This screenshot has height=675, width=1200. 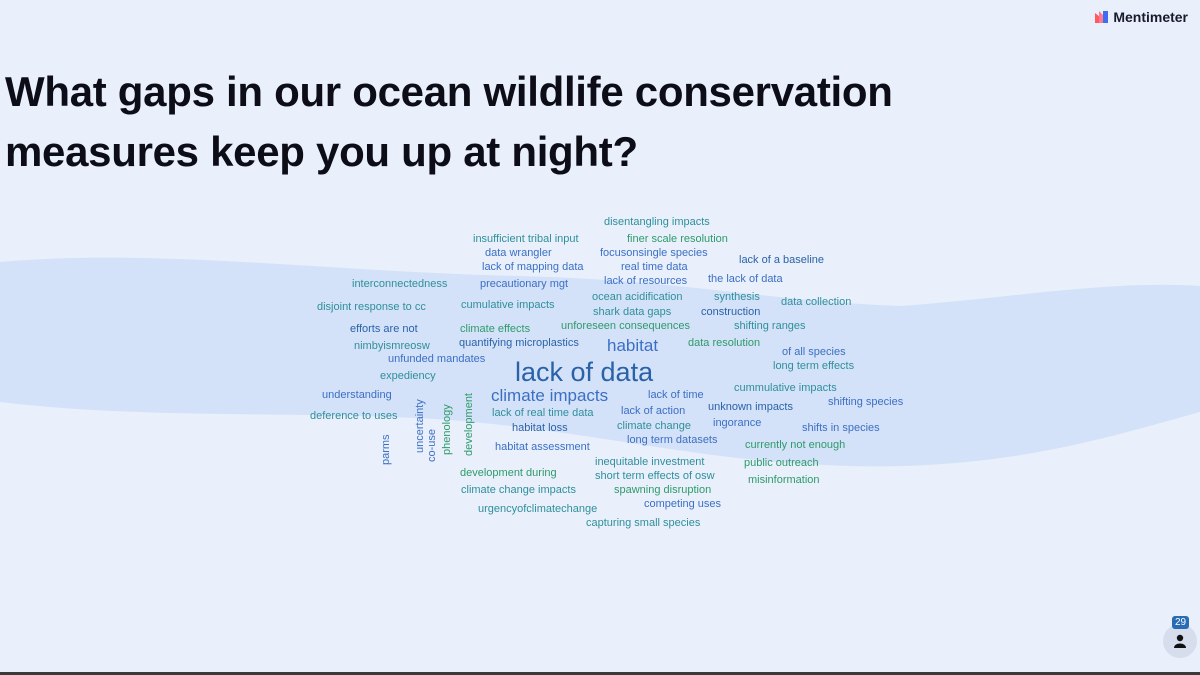 What do you see at coordinates (731, 312) in the screenshot?
I see `word-cloud-word: construction` at bounding box center [731, 312].